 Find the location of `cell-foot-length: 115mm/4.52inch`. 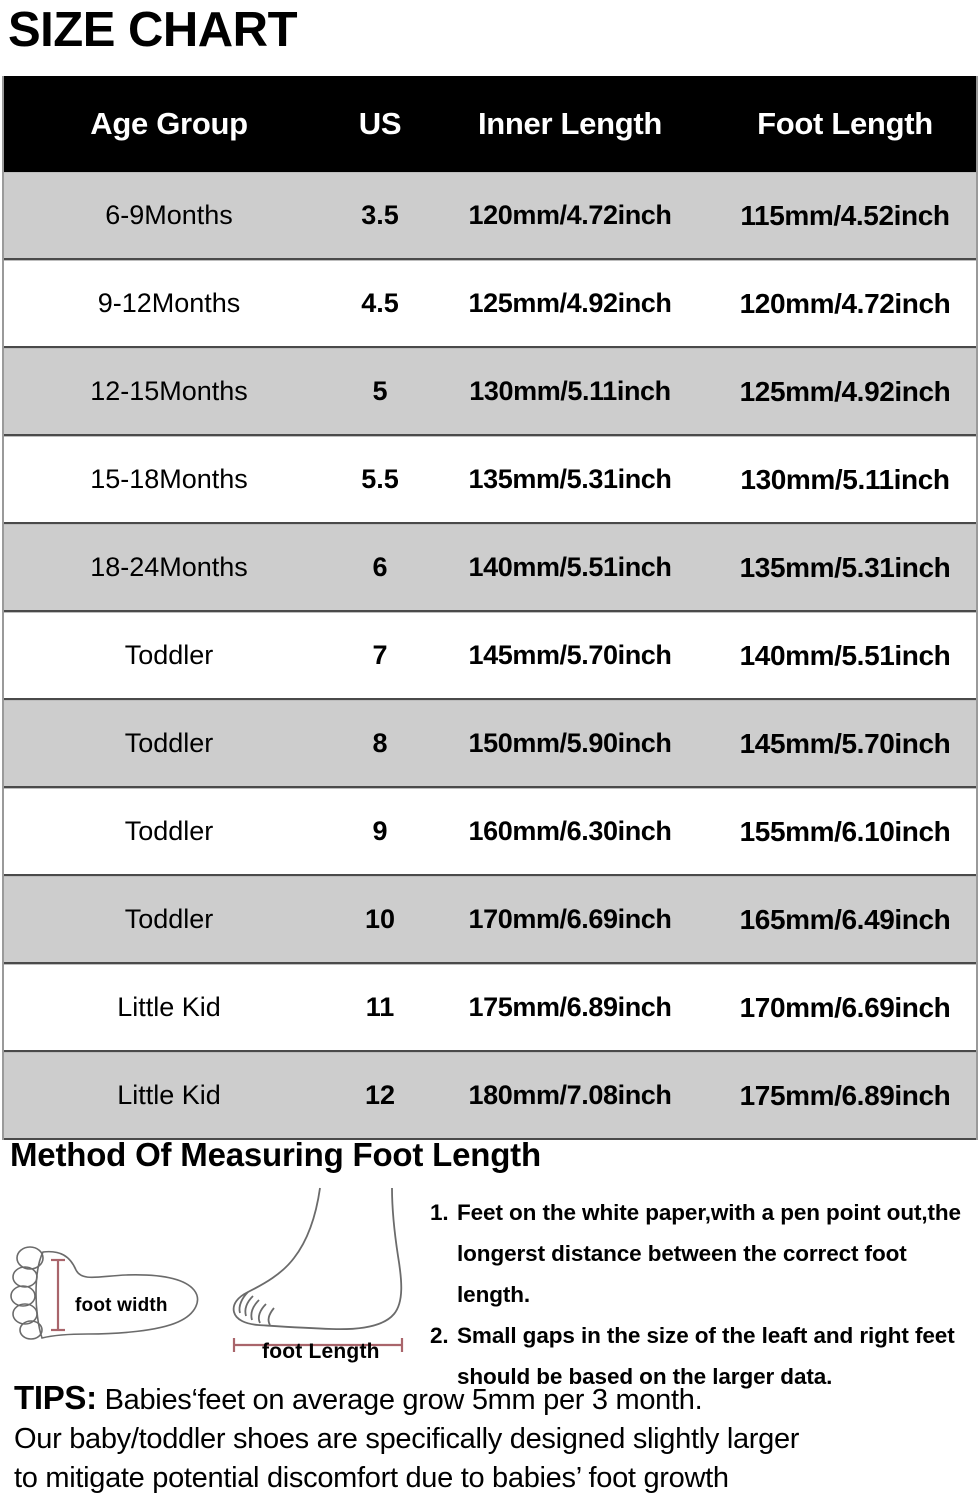

cell-foot-length: 115mm/4.52inch is located at coordinates (845, 215).